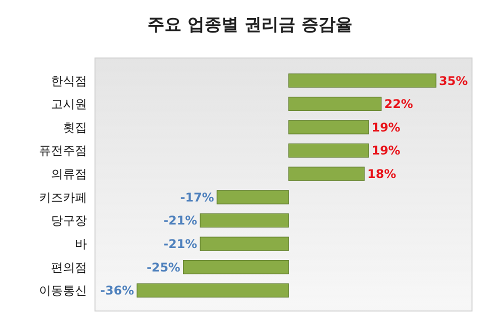 The image size is (500, 323). I want to click on y-tick-label: 퓨전주점, so click(63, 151).